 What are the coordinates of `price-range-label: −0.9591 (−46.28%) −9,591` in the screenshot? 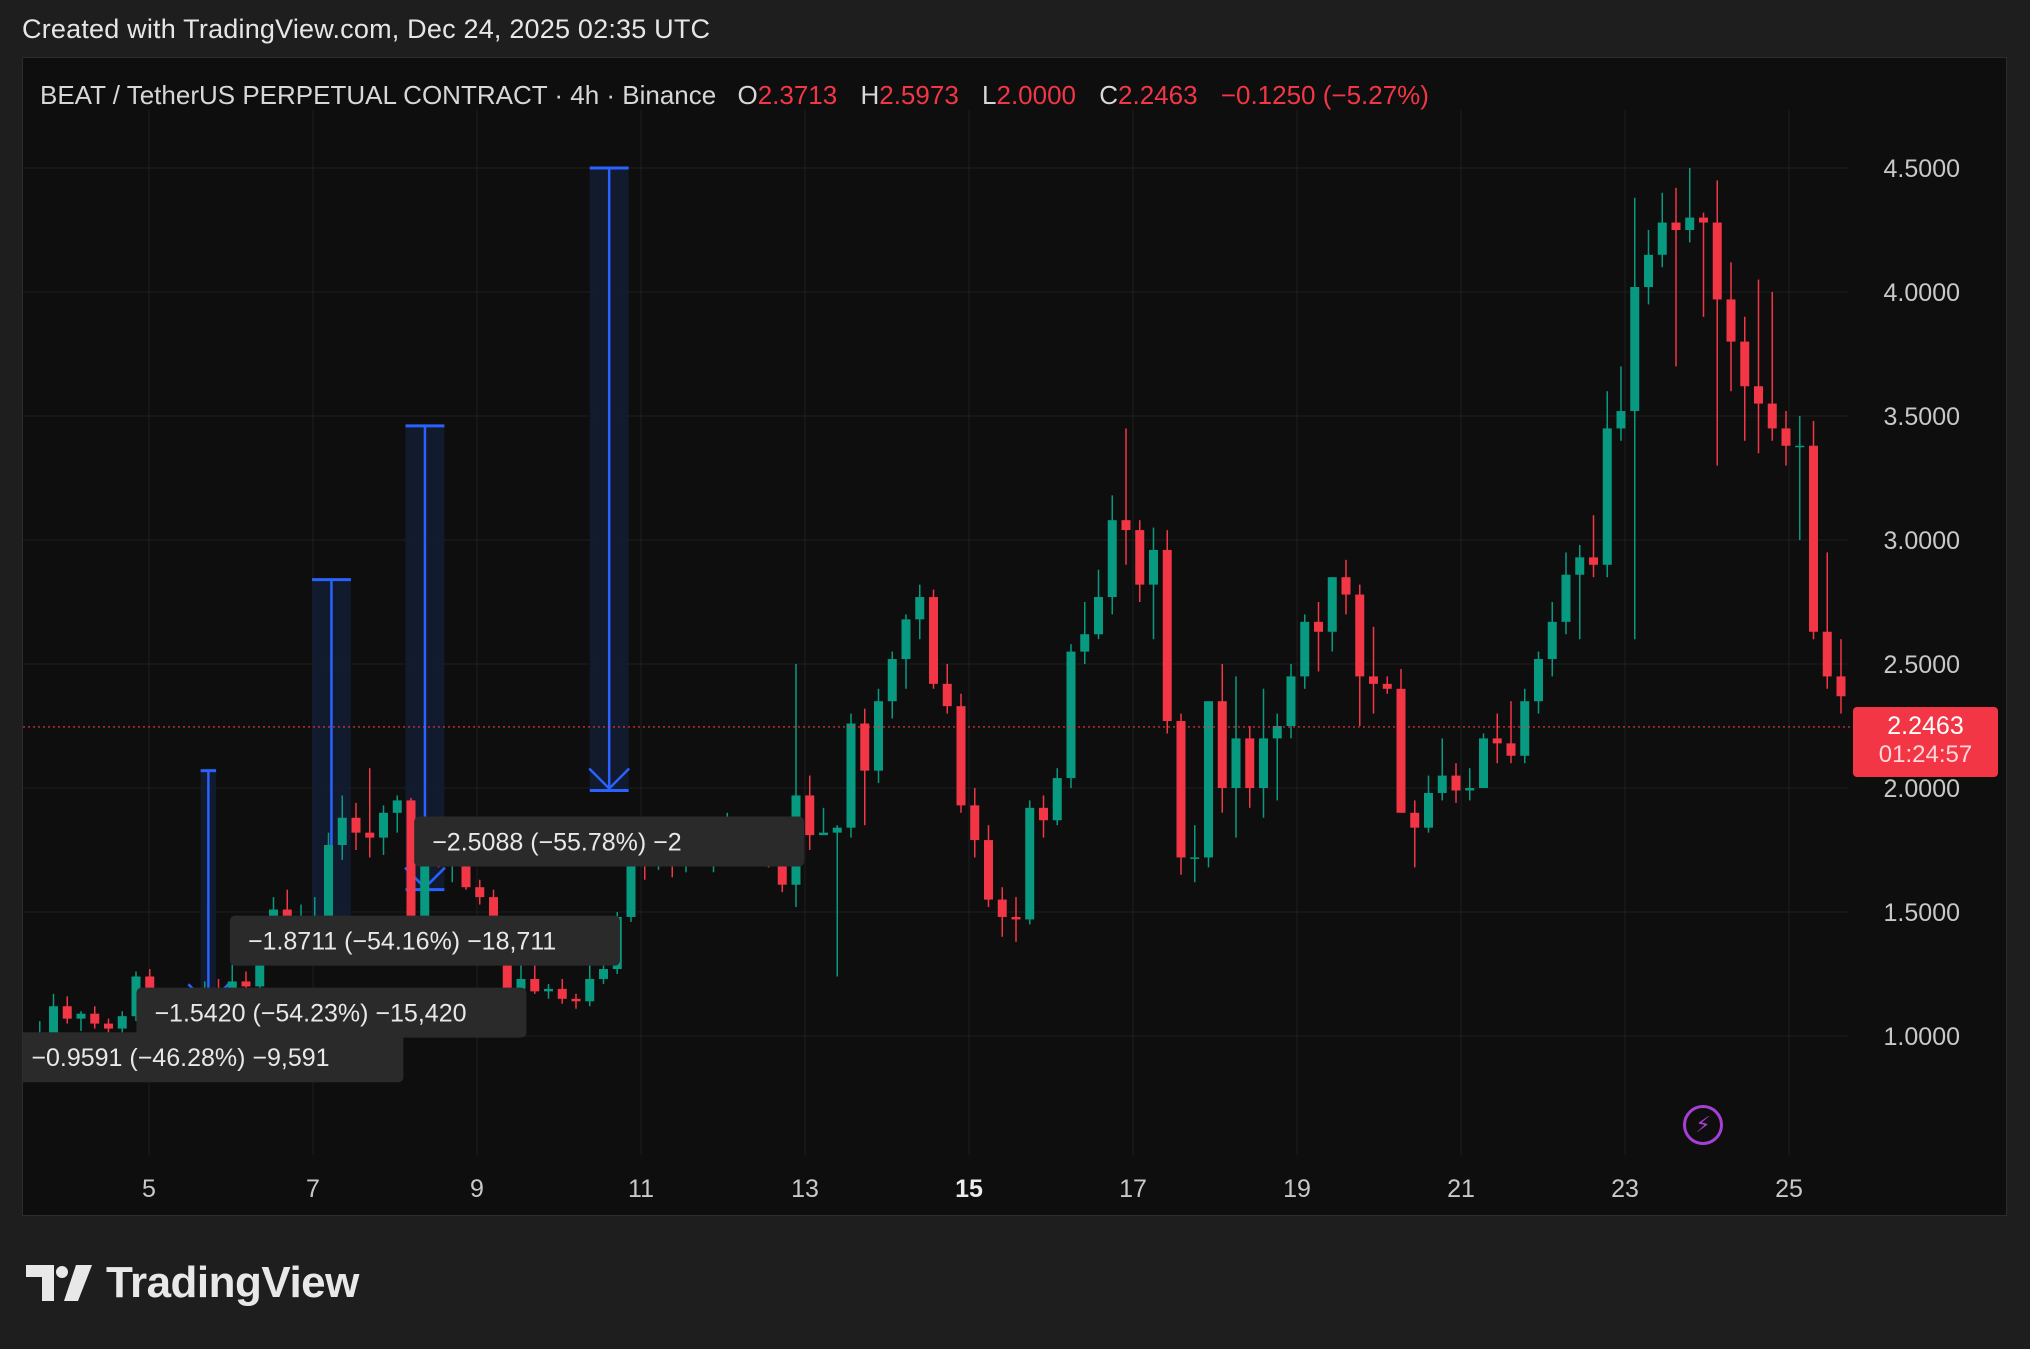 It's located at (180, 1058).